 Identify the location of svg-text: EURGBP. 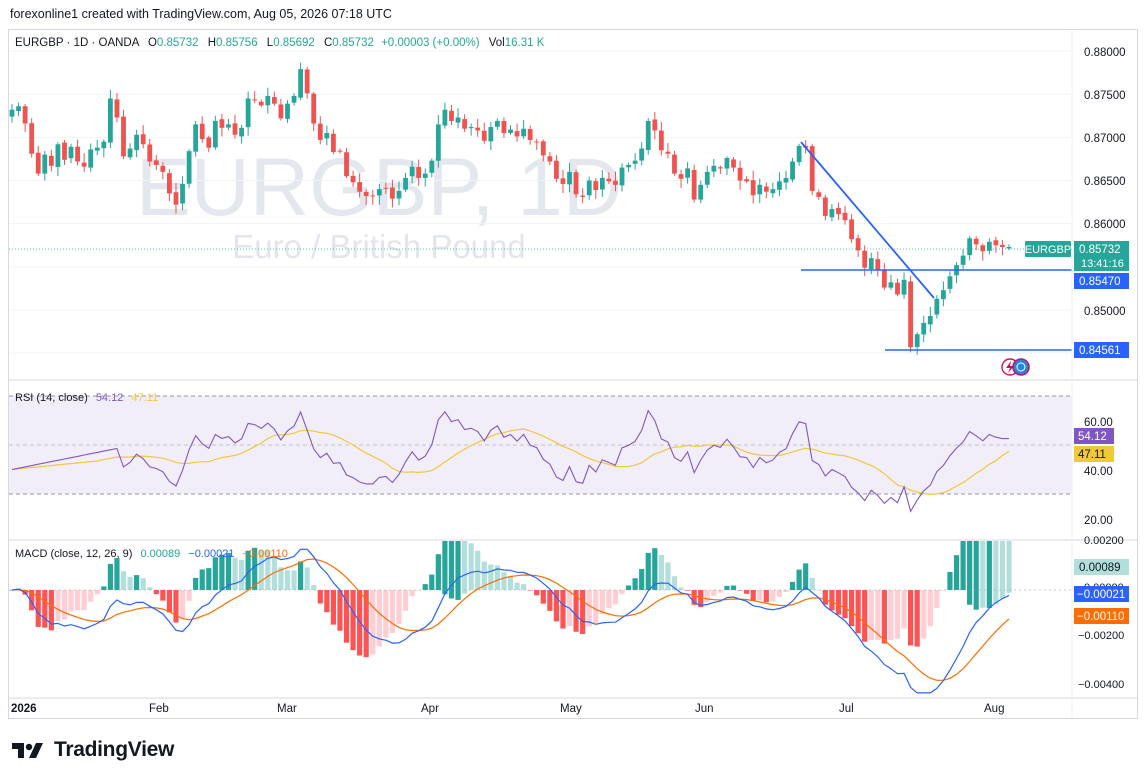
(1048, 250).